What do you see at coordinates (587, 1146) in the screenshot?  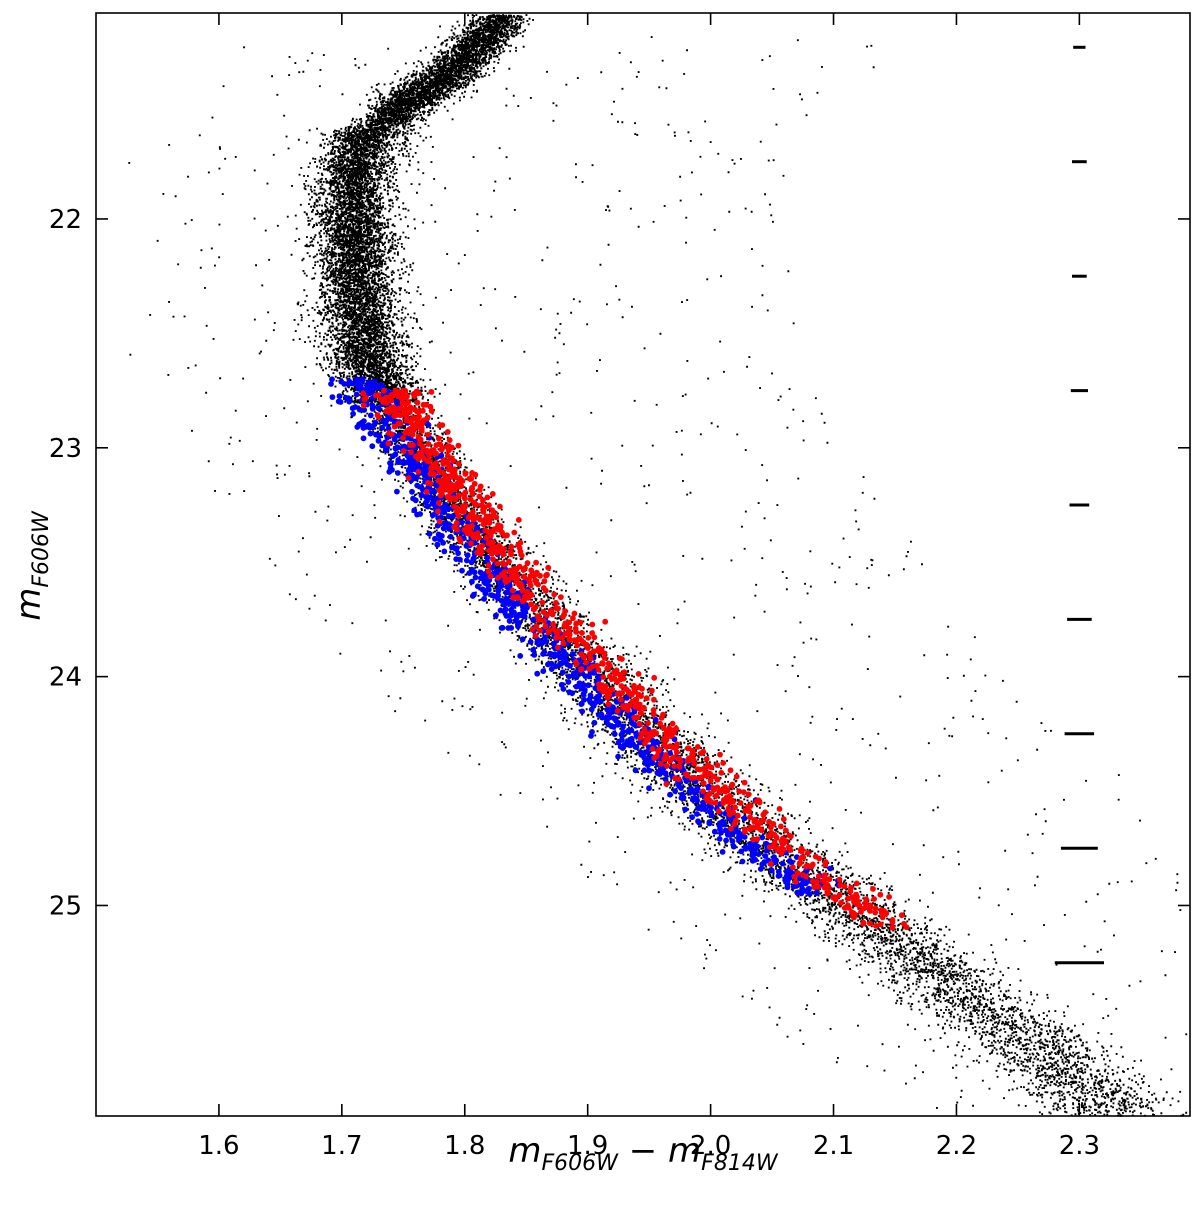 I see `x-tick-label: 1.9` at bounding box center [587, 1146].